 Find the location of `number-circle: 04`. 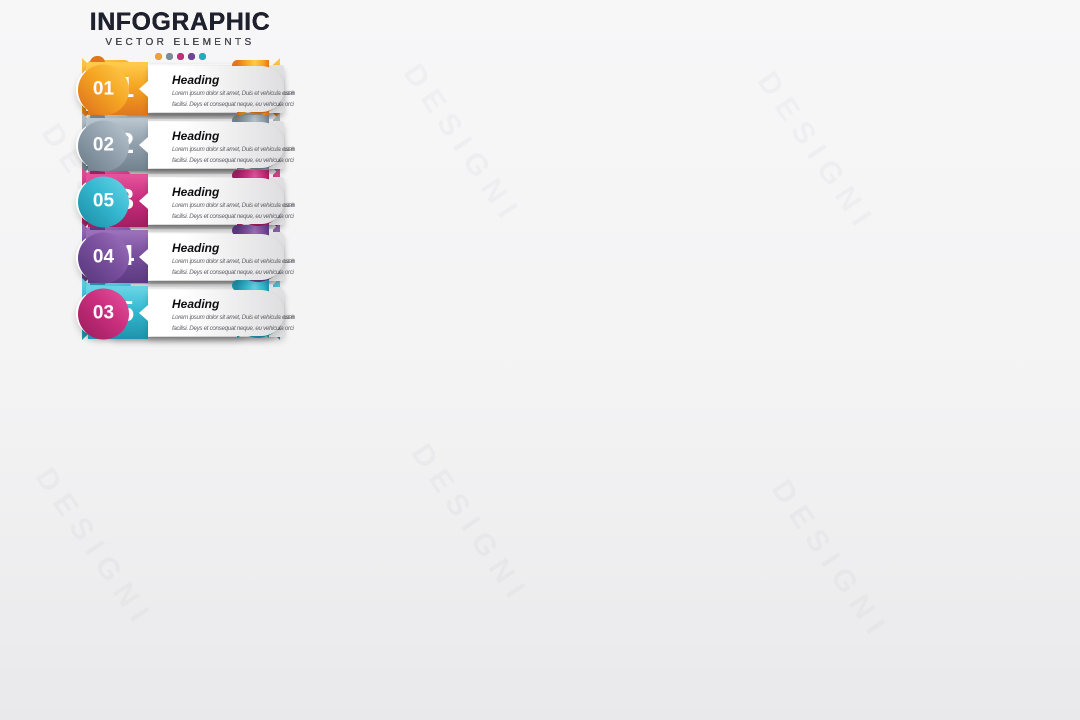

number-circle: 04 is located at coordinates (103, 257).